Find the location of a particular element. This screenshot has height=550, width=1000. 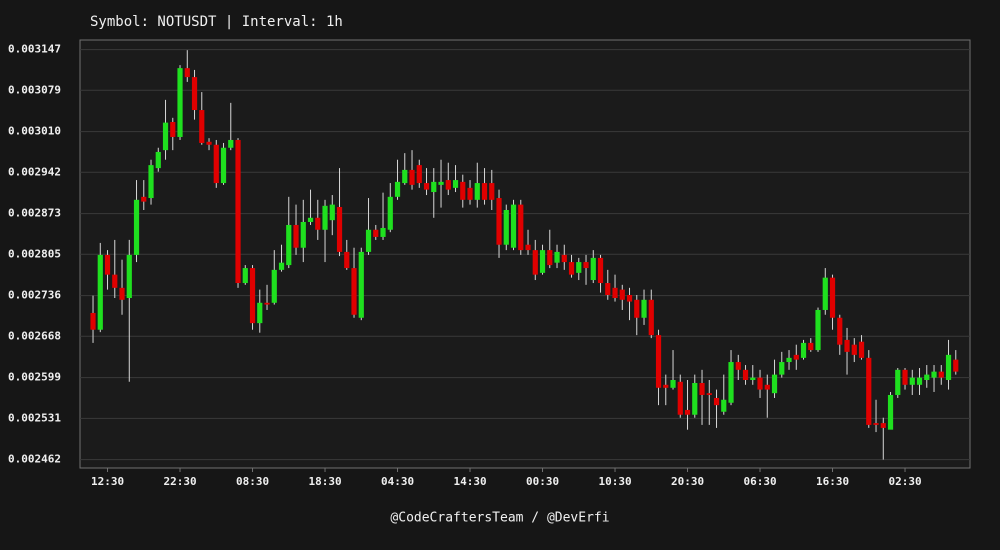

x-tick-label: 14:30 is located at coordinates (469, 481).